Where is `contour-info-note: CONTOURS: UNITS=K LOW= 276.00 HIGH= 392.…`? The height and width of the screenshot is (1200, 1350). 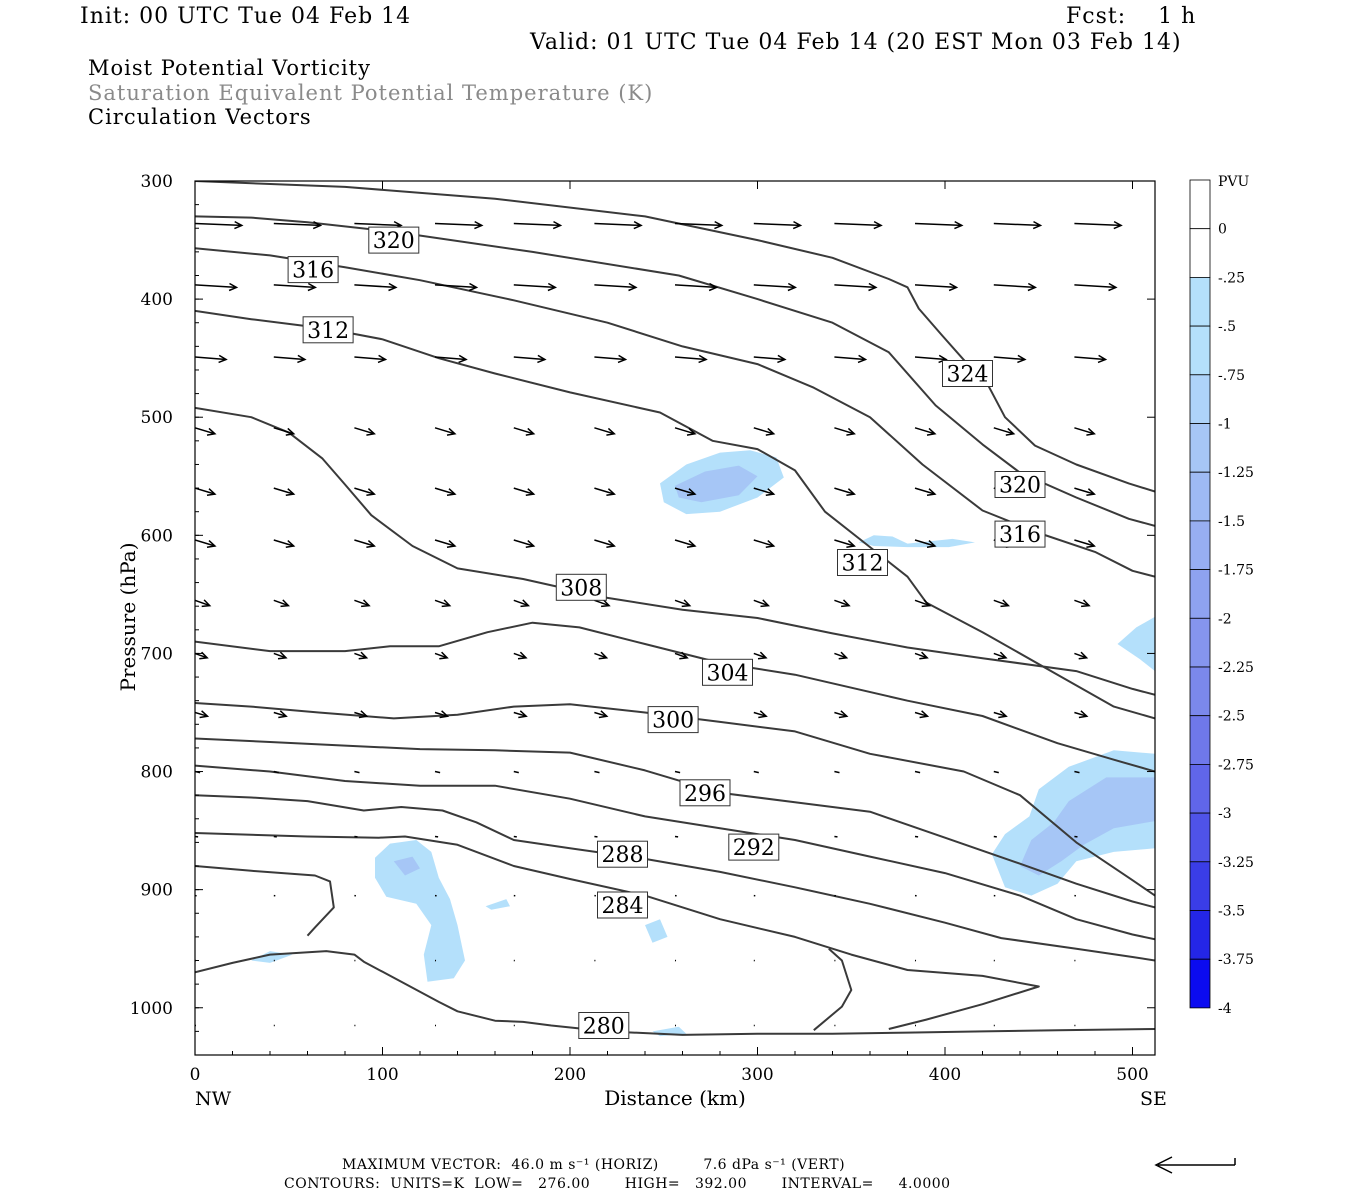 contour-info-note: CONTOURS: UNITS=K LOW= 276.00 HIGH= 392.… is located at coordinates (617, 1184).